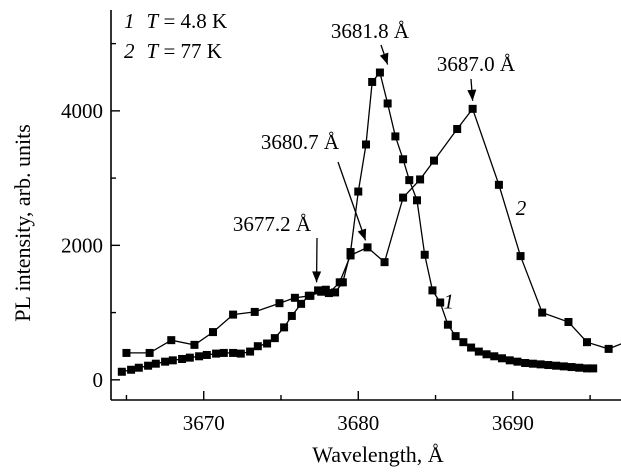 This screenshot has width=621, height=476. What do you see at coordinates (204, 423) in the screenshot?
I see `x-tick-label: 3670` at bounding box center [204, 423].